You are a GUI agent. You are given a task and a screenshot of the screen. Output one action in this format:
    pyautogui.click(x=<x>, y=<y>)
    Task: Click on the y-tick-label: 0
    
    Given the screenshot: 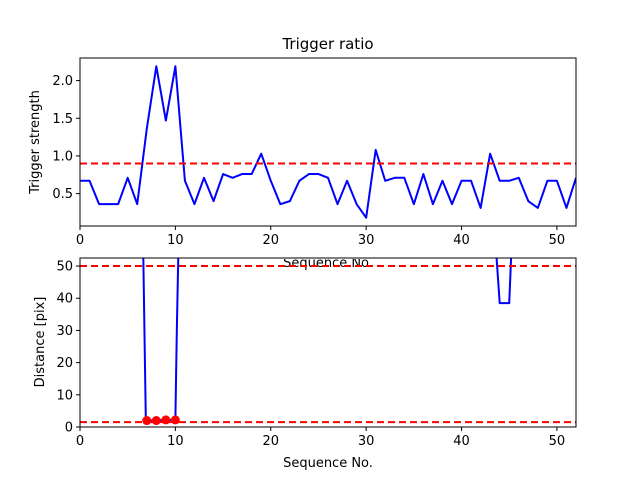 What is the action you would take?
    pyautogui.click(x=69, y=428)
    